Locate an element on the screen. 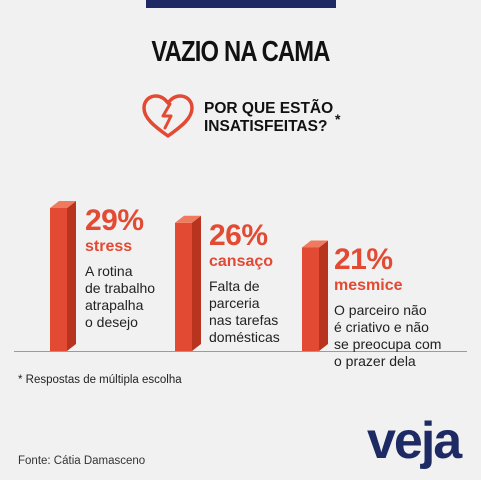 The image size is (481, 480). value-label: 29% is located at coordinates (114, 220).